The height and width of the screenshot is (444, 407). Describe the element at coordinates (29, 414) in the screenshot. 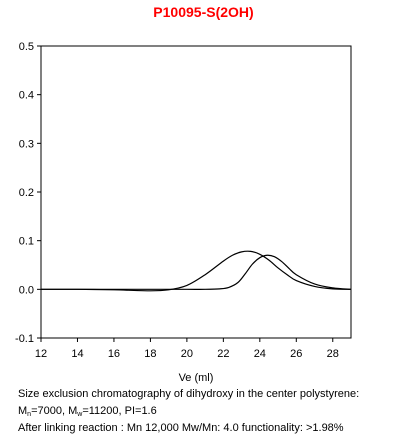

I see `mn-subscript: n` at that location.